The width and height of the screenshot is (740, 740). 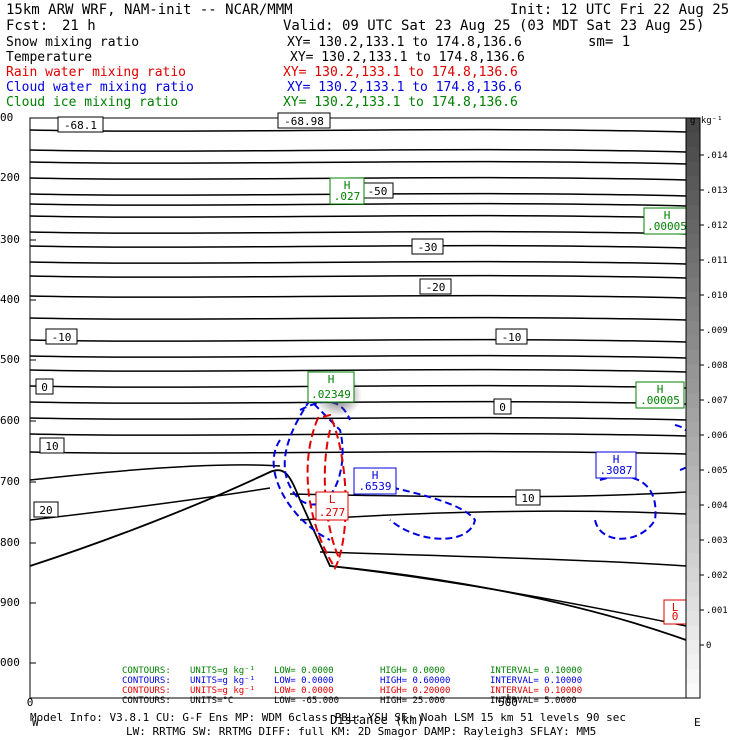 What do you see at coordinates (717, 191) in the screenshot?
I see `colorbar-tick-label: .013` at bounding box center [717, 191].